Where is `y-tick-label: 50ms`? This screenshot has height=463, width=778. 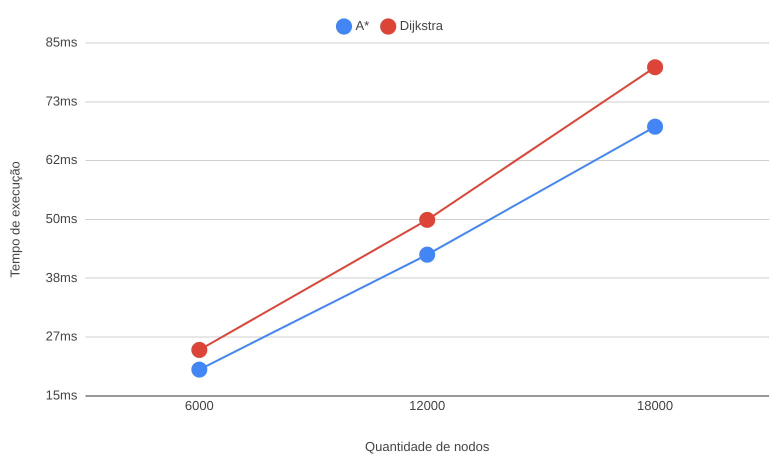
y-tick-label: 50ms is located at coordinates (62, 218).